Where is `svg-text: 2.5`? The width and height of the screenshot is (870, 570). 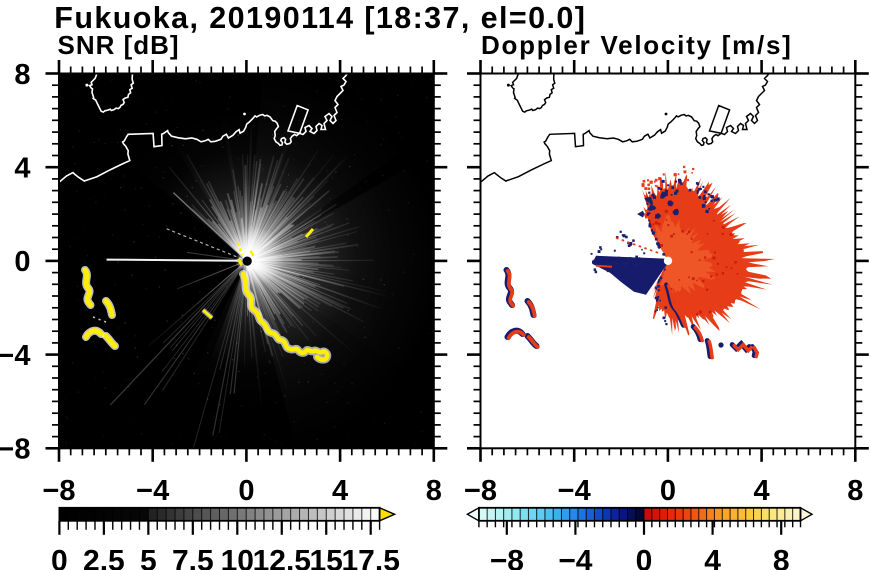 svg-text: 2.5 is located at coordinates (104, 557).